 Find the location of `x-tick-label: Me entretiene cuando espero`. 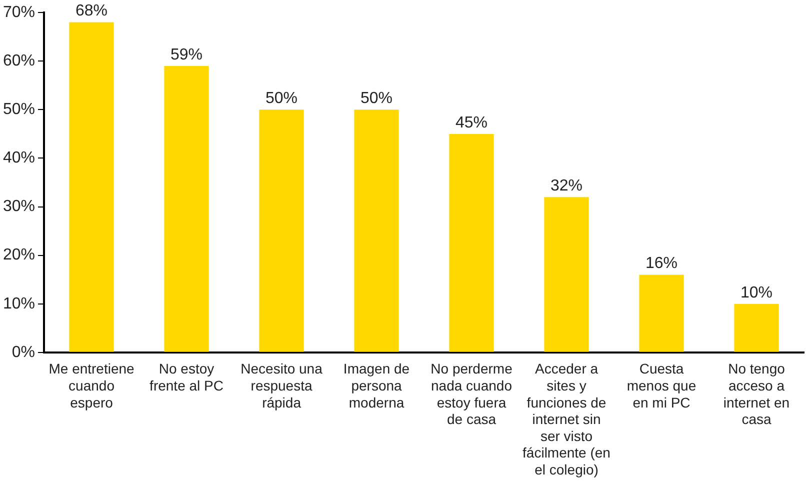

x-tick-label: Me entretiene cuando espero is located at coordinates (91, 385).